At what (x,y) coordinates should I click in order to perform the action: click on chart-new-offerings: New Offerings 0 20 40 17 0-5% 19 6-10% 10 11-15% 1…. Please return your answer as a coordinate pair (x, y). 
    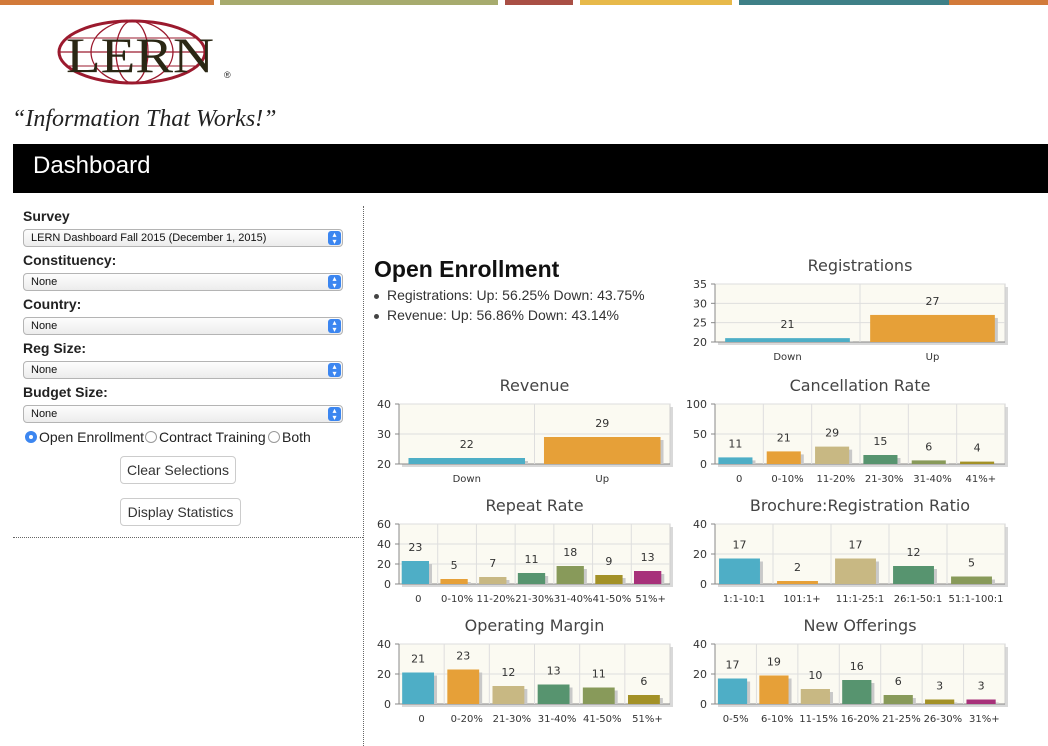
    Looking at the image, I should click on (852, 674).